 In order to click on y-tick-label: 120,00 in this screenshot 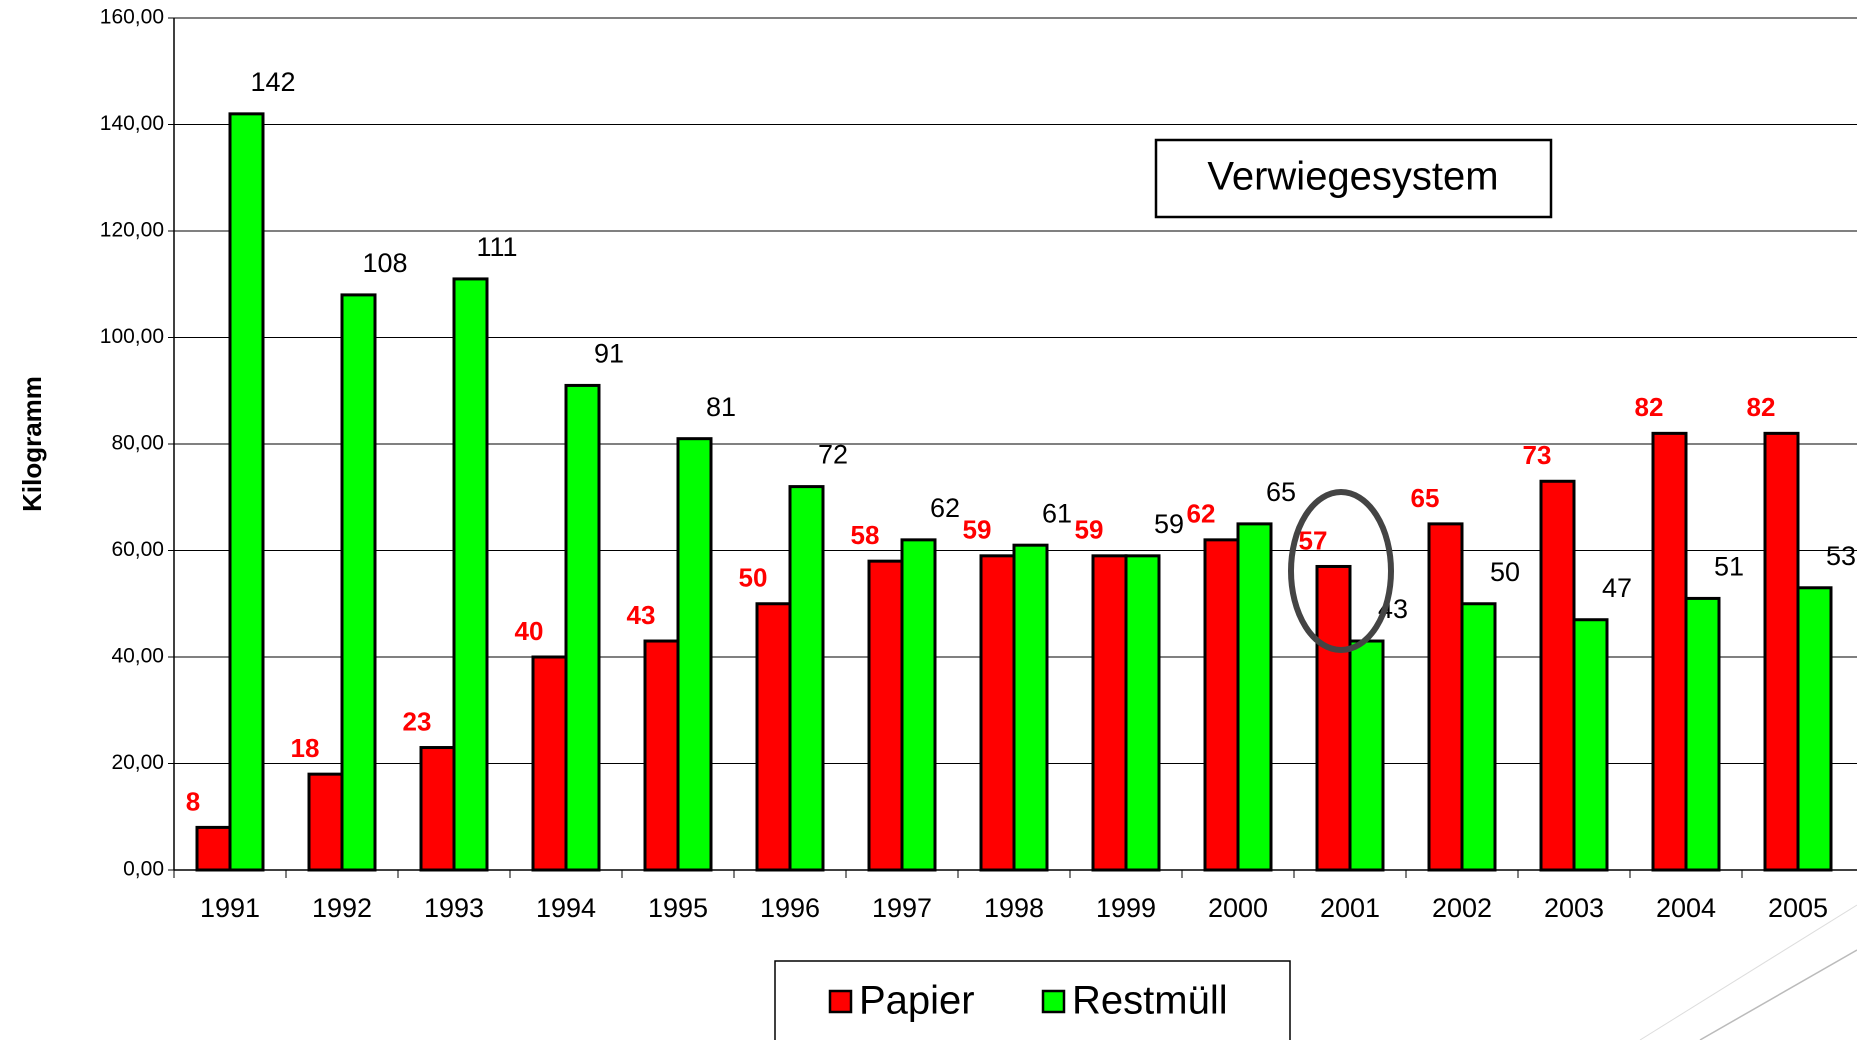, I will do `click(132, 230)`.